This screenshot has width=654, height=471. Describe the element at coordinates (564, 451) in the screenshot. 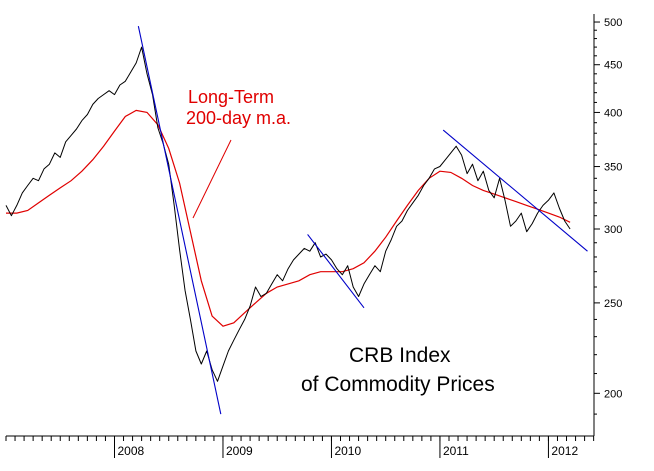

I see `x-year-label: 2012` at that location.